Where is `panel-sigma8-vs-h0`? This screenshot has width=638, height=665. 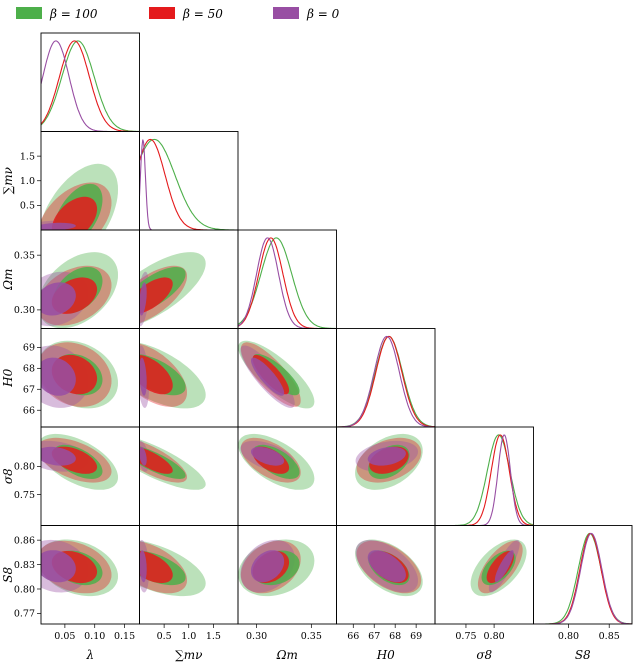 panel-sigma8-vs-h0 is located at coordinates (389, 461).